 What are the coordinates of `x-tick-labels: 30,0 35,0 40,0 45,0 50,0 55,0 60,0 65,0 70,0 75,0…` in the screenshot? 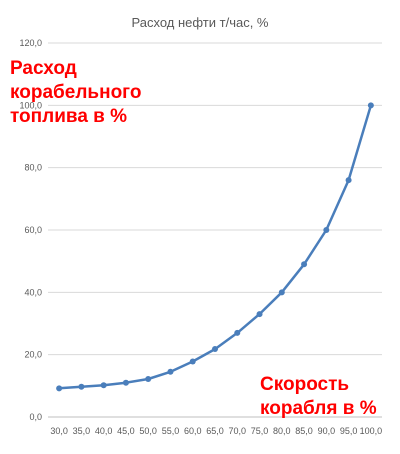 It's located at (216, 431).